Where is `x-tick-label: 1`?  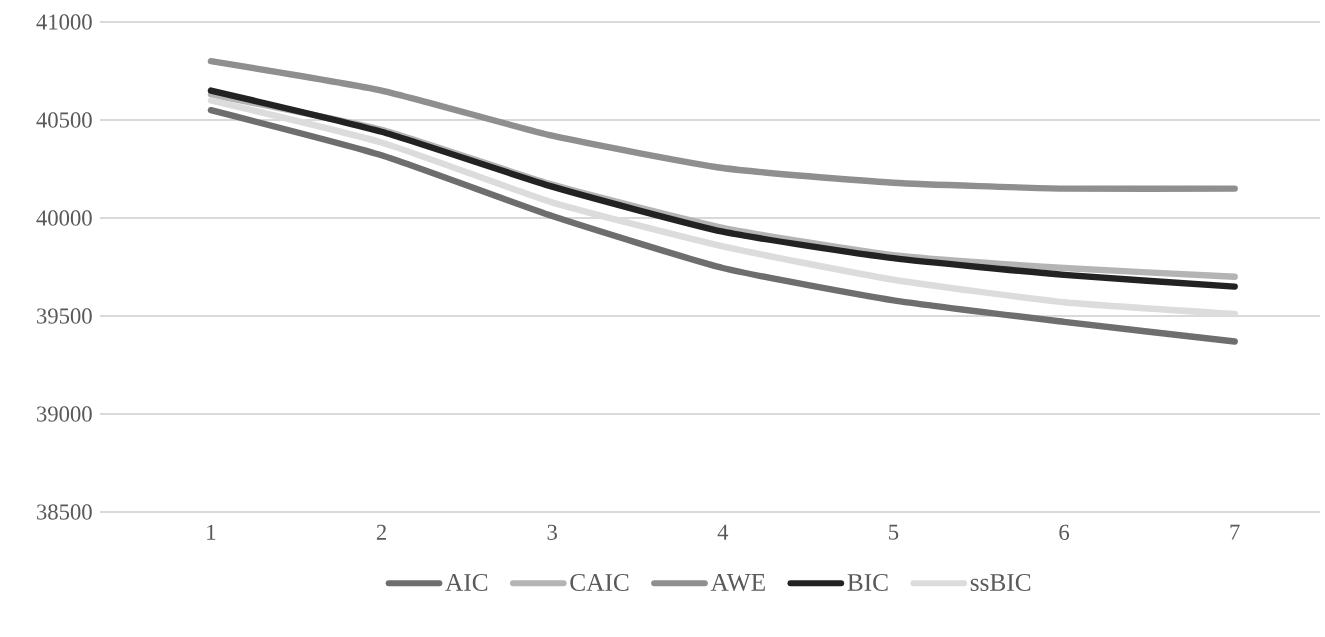
x-tick-label: 1 is located at coordinates (211, 532).